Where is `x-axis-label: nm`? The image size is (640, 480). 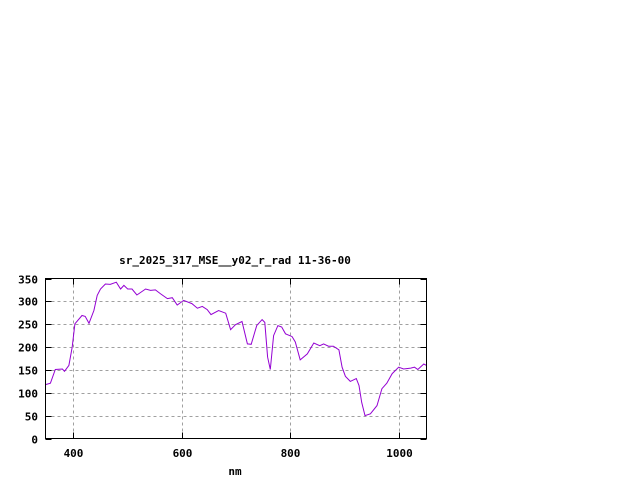
x-axis-label: nm is located at coordinates (235, 471).